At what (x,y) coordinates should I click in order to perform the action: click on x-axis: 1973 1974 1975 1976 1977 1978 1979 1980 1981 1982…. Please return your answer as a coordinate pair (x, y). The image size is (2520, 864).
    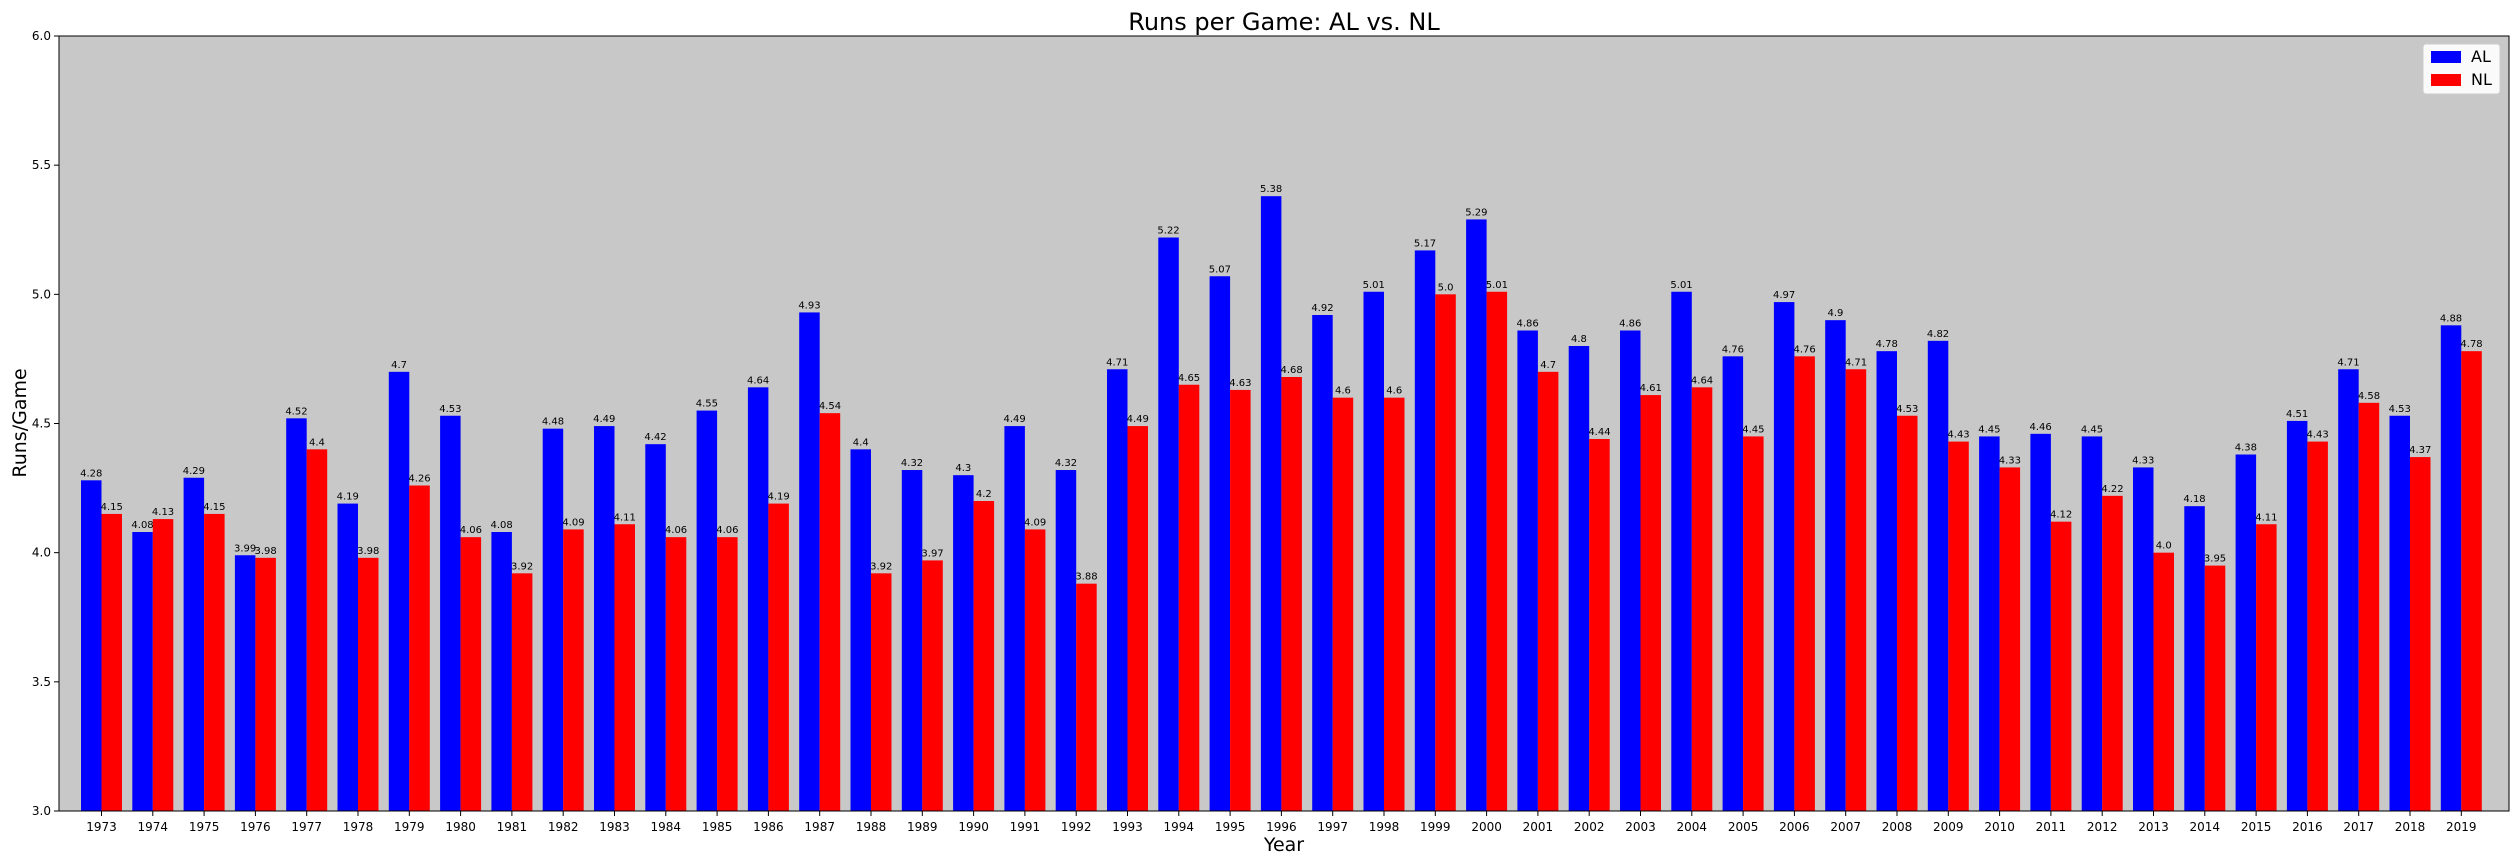
    Looking at the image, I should click on (1281, 822).